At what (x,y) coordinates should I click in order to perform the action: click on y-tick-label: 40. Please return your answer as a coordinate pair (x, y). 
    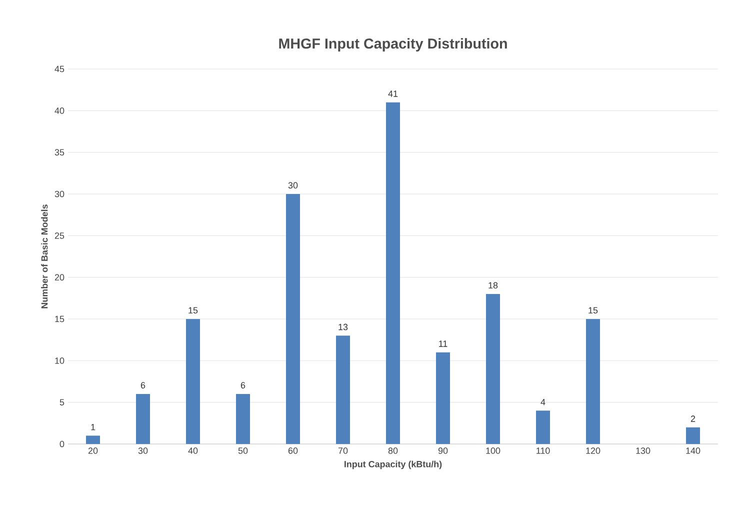
    Looking at the image, I should click on (59, 110).